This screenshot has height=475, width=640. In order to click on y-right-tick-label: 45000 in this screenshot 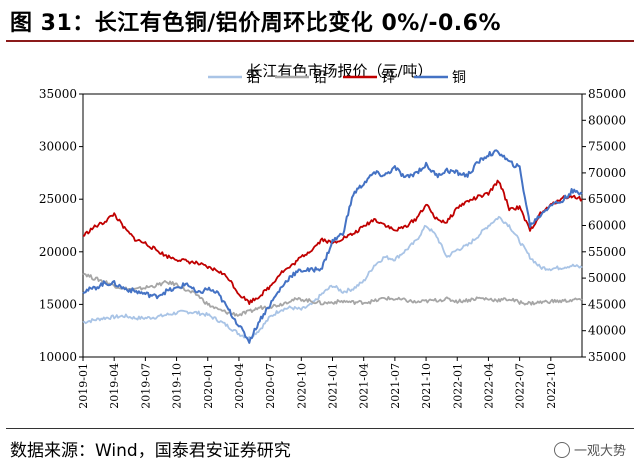, I will do `click(607, 304)`.